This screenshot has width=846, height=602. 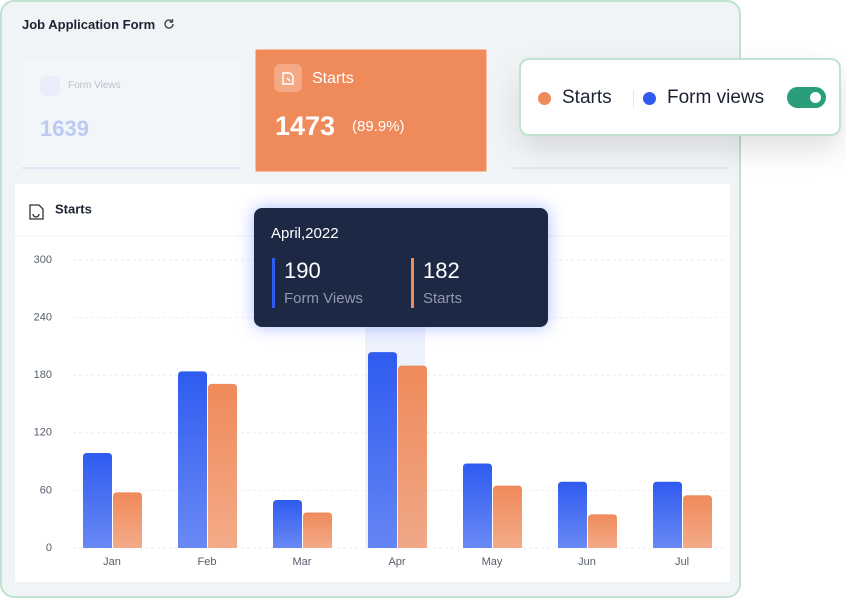 I want to click on x-tick-label: Jun, so click(x=587, y=562).